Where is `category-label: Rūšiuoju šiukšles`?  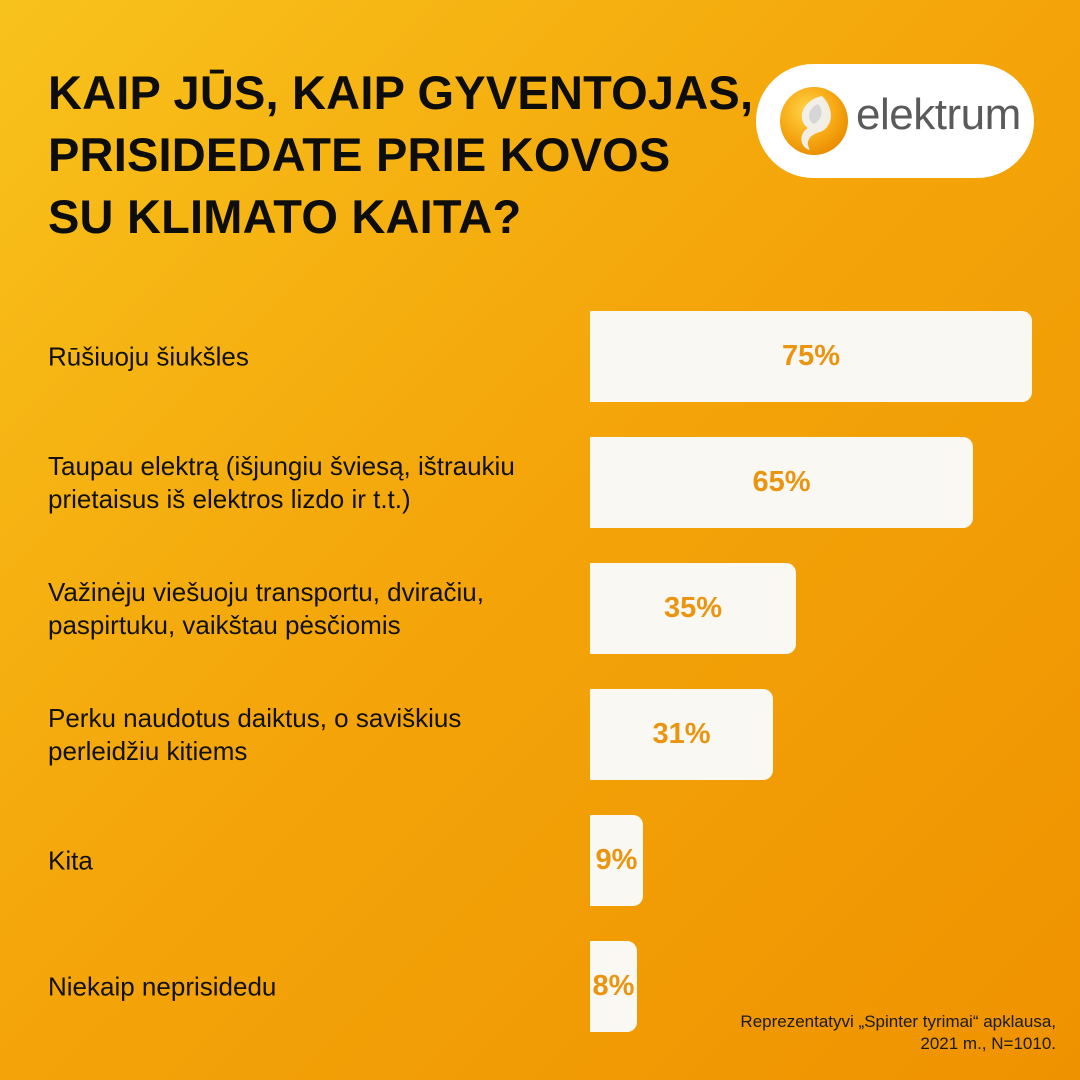 category-label: Rūšiuoju šiukšles is located at coordinates (148, 356).